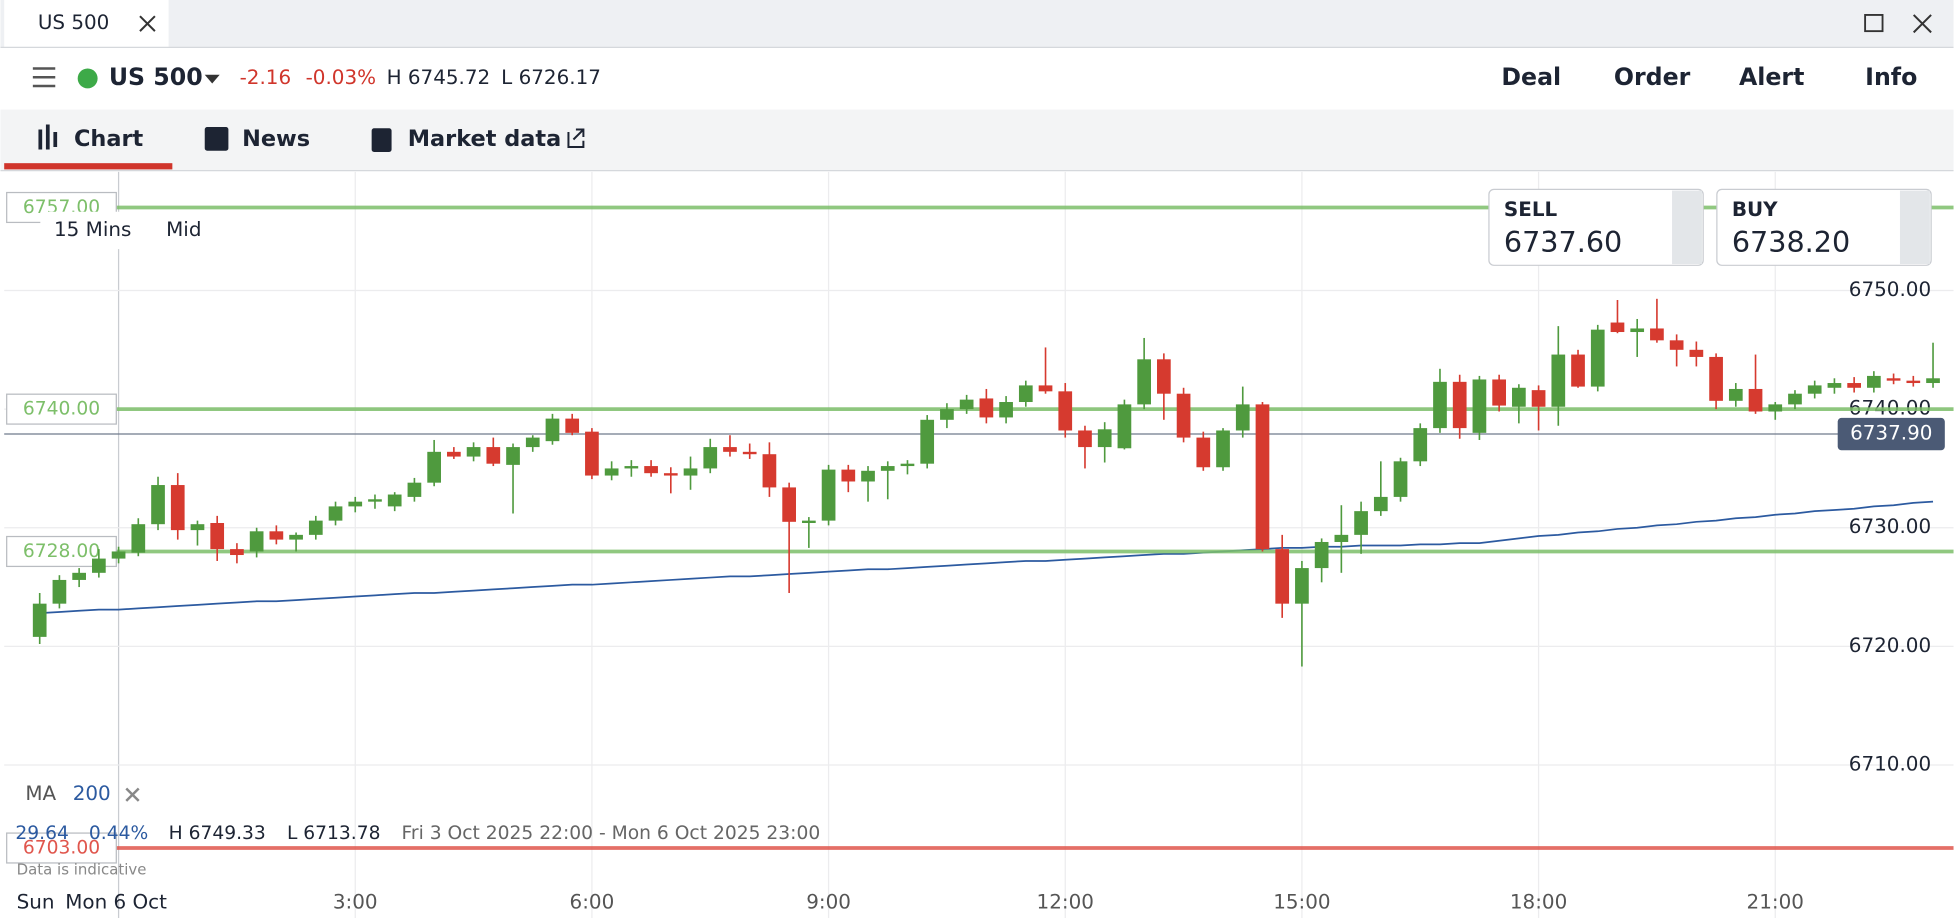  I want to click on tab, so click(86, 24).